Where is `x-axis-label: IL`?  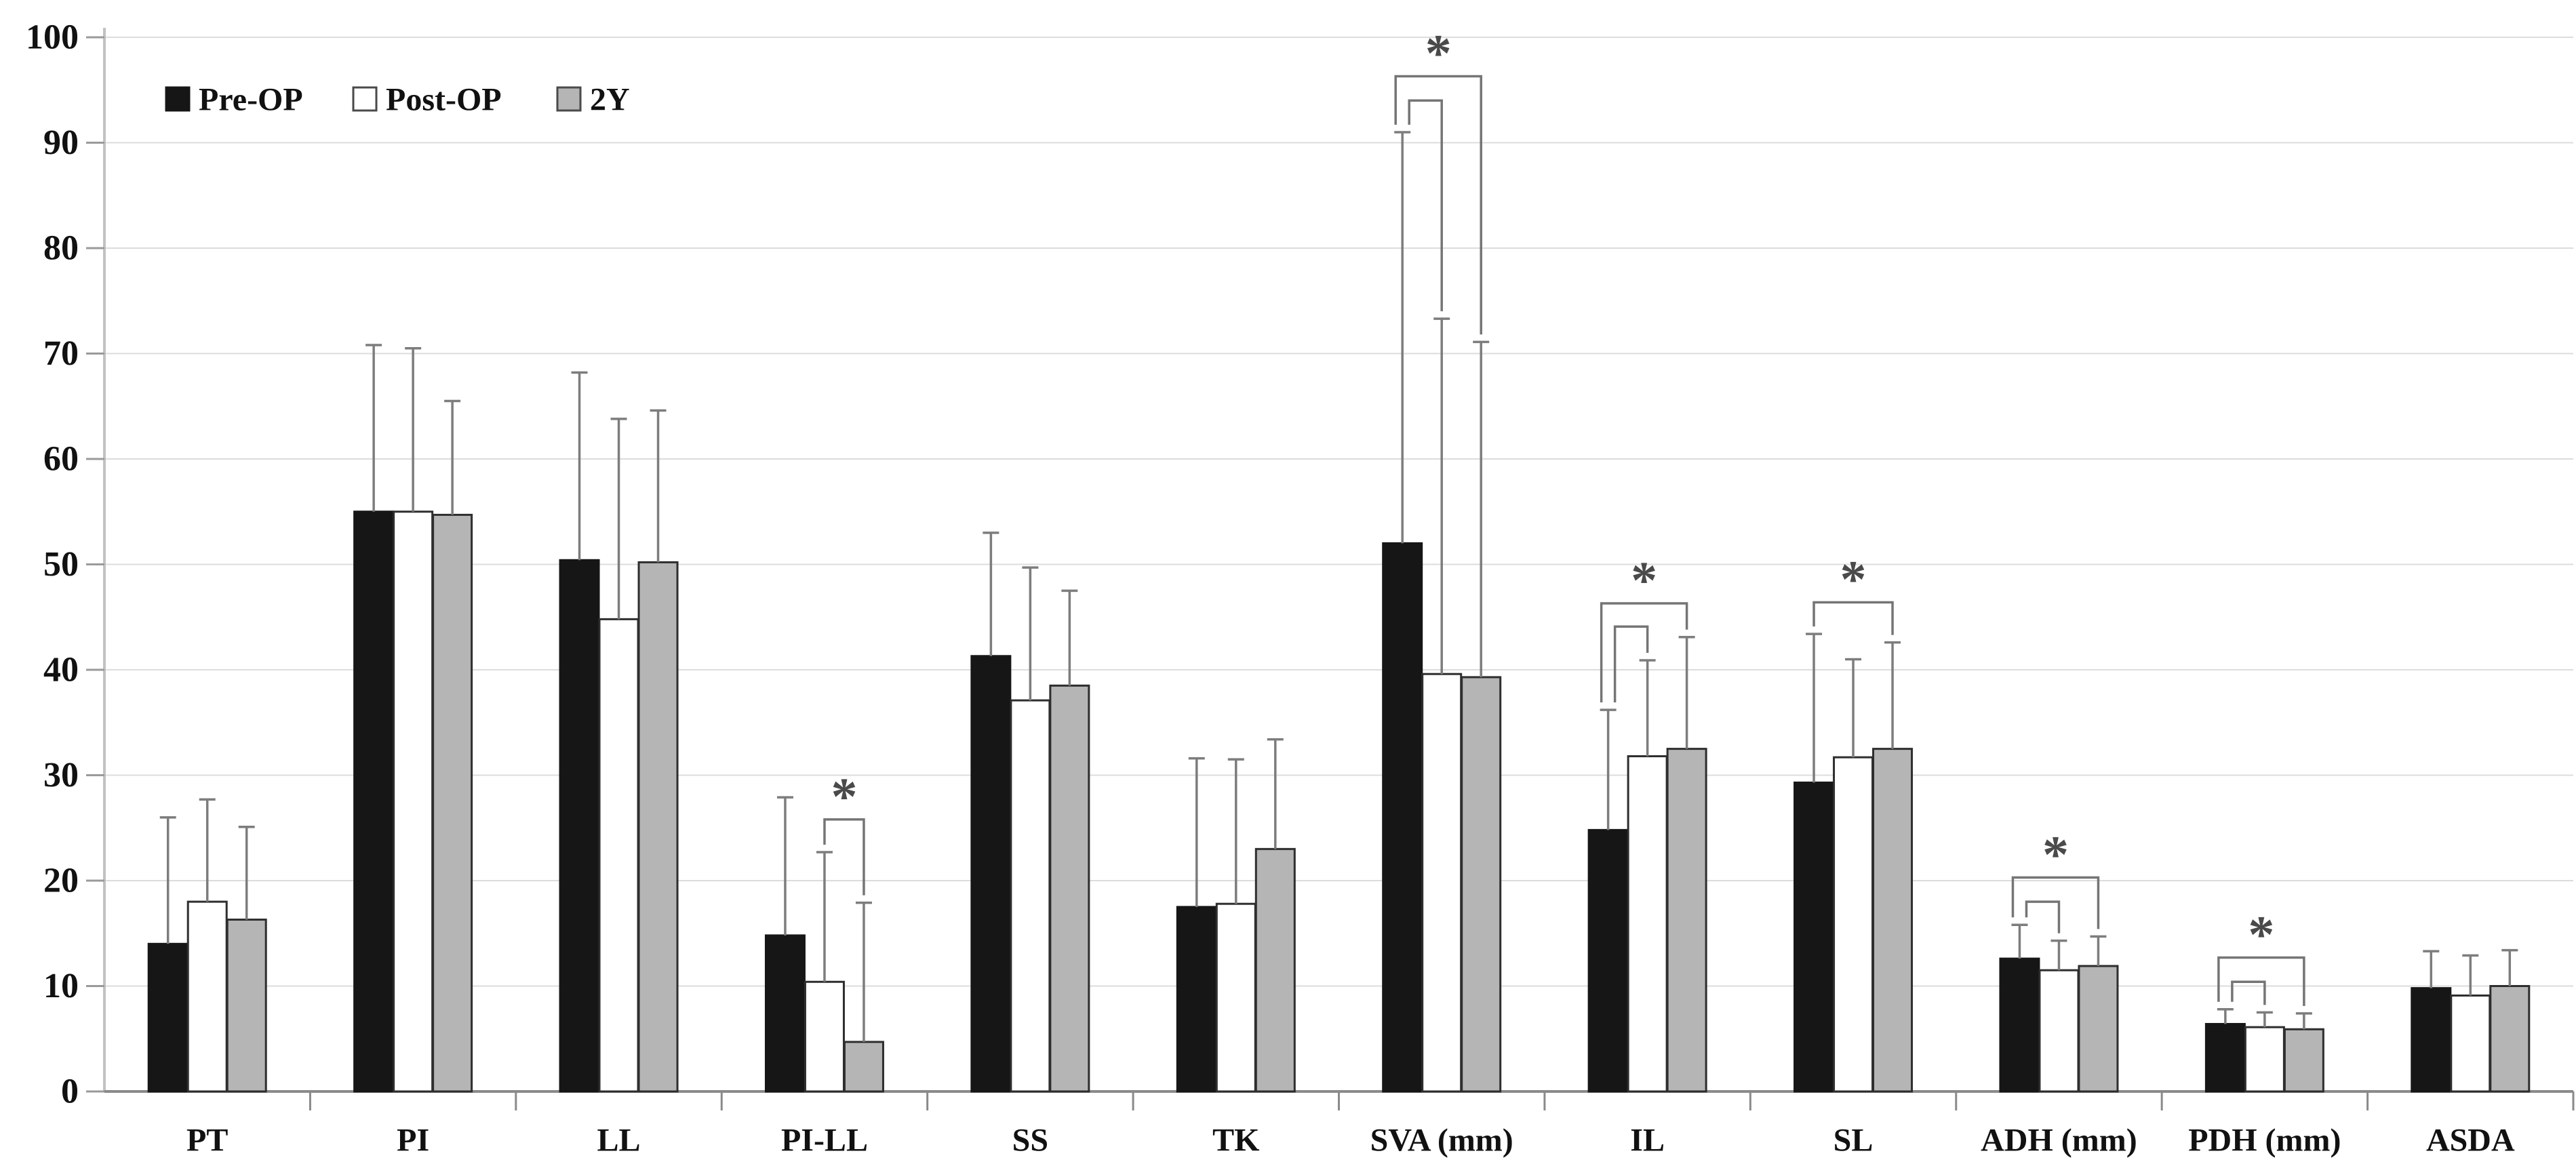 x-axis-label: IL is located at coordinates (1647, 1141).